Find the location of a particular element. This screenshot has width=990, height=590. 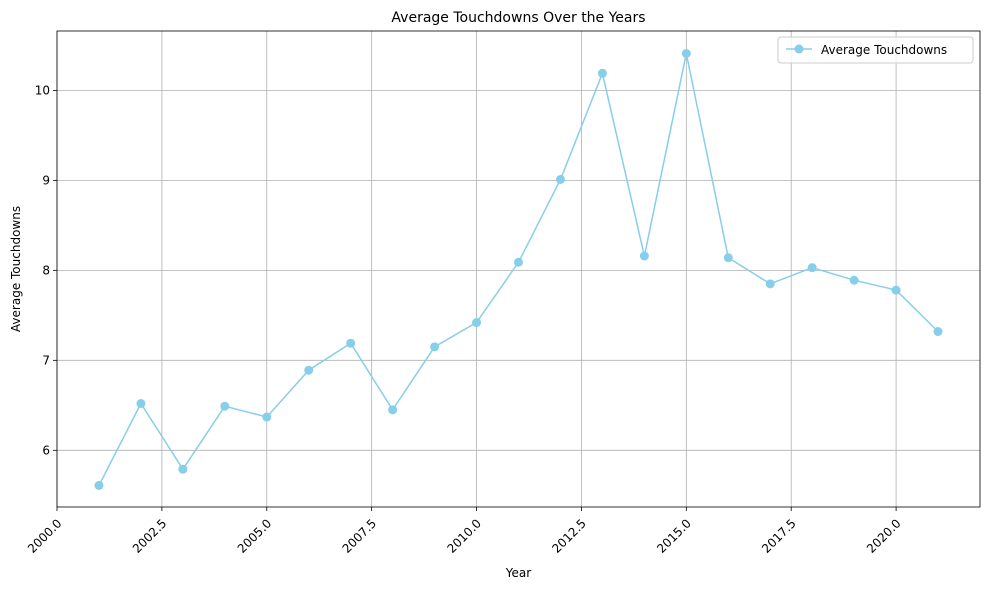

legend-box is located at coordinates (875, 50).